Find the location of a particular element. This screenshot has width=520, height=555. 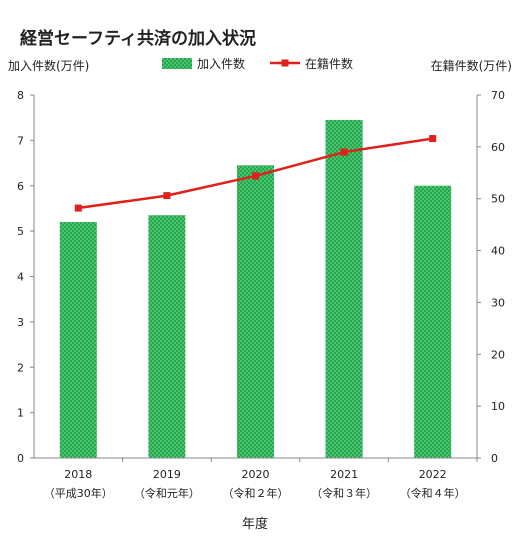

legend-label-line: 在籍件数 is located at coordinates (329, 63).